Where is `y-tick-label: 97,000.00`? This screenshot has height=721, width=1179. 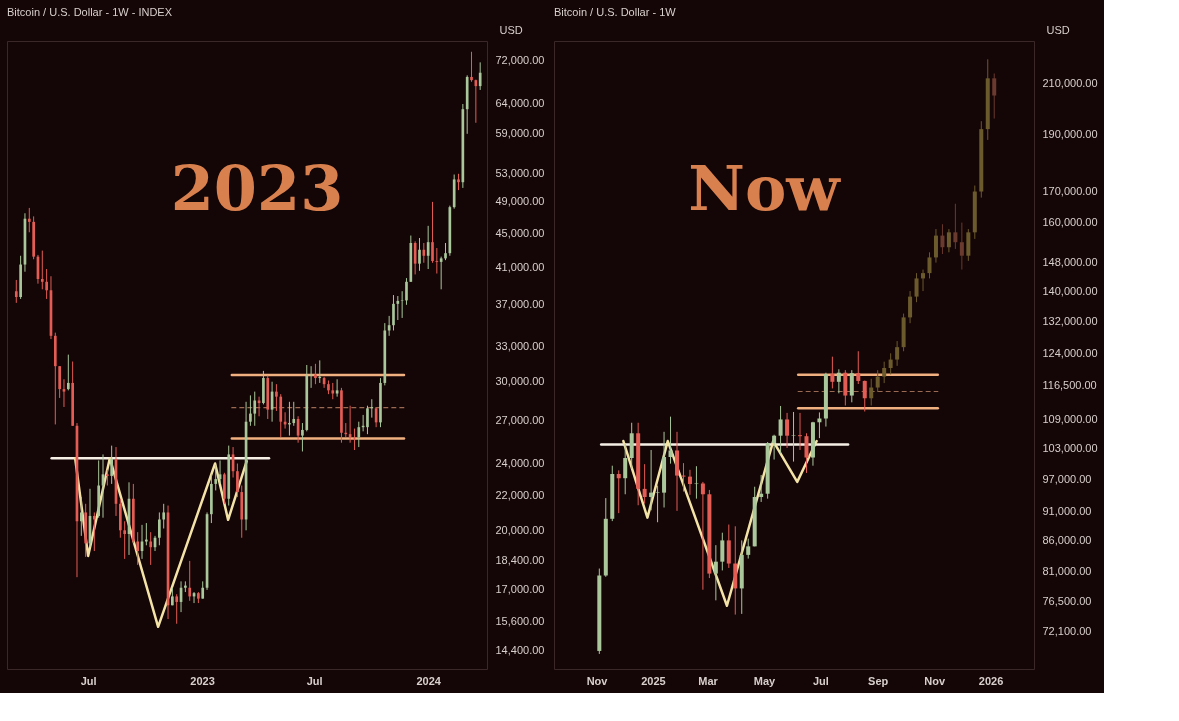 y-tick-label: 97,000.00 is located at coordinates (1067, 478).